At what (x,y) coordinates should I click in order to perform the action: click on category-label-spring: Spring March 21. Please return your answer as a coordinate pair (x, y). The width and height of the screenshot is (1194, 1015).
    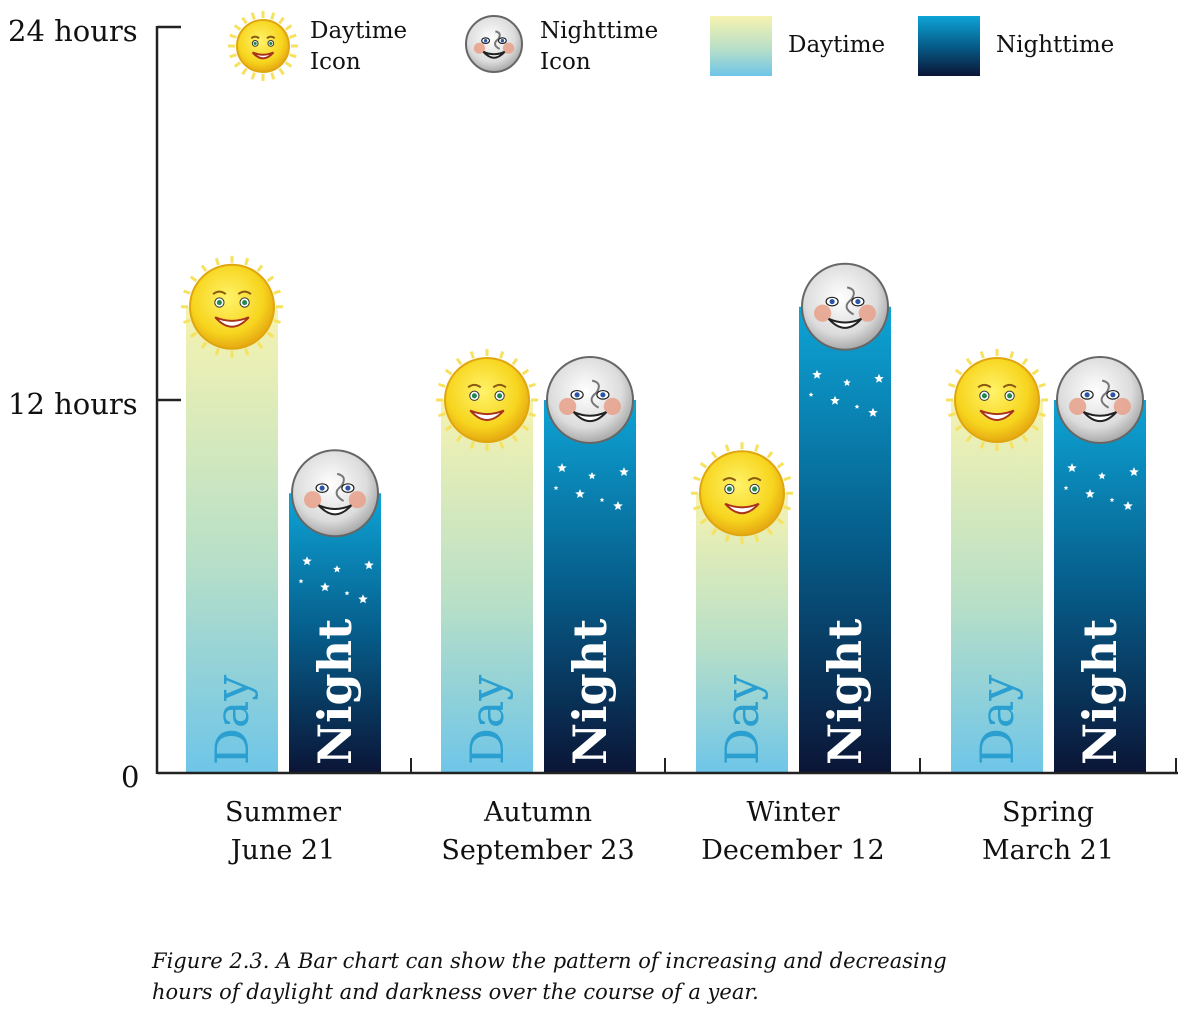
    Looking at the image, I should click on (1048, 832).